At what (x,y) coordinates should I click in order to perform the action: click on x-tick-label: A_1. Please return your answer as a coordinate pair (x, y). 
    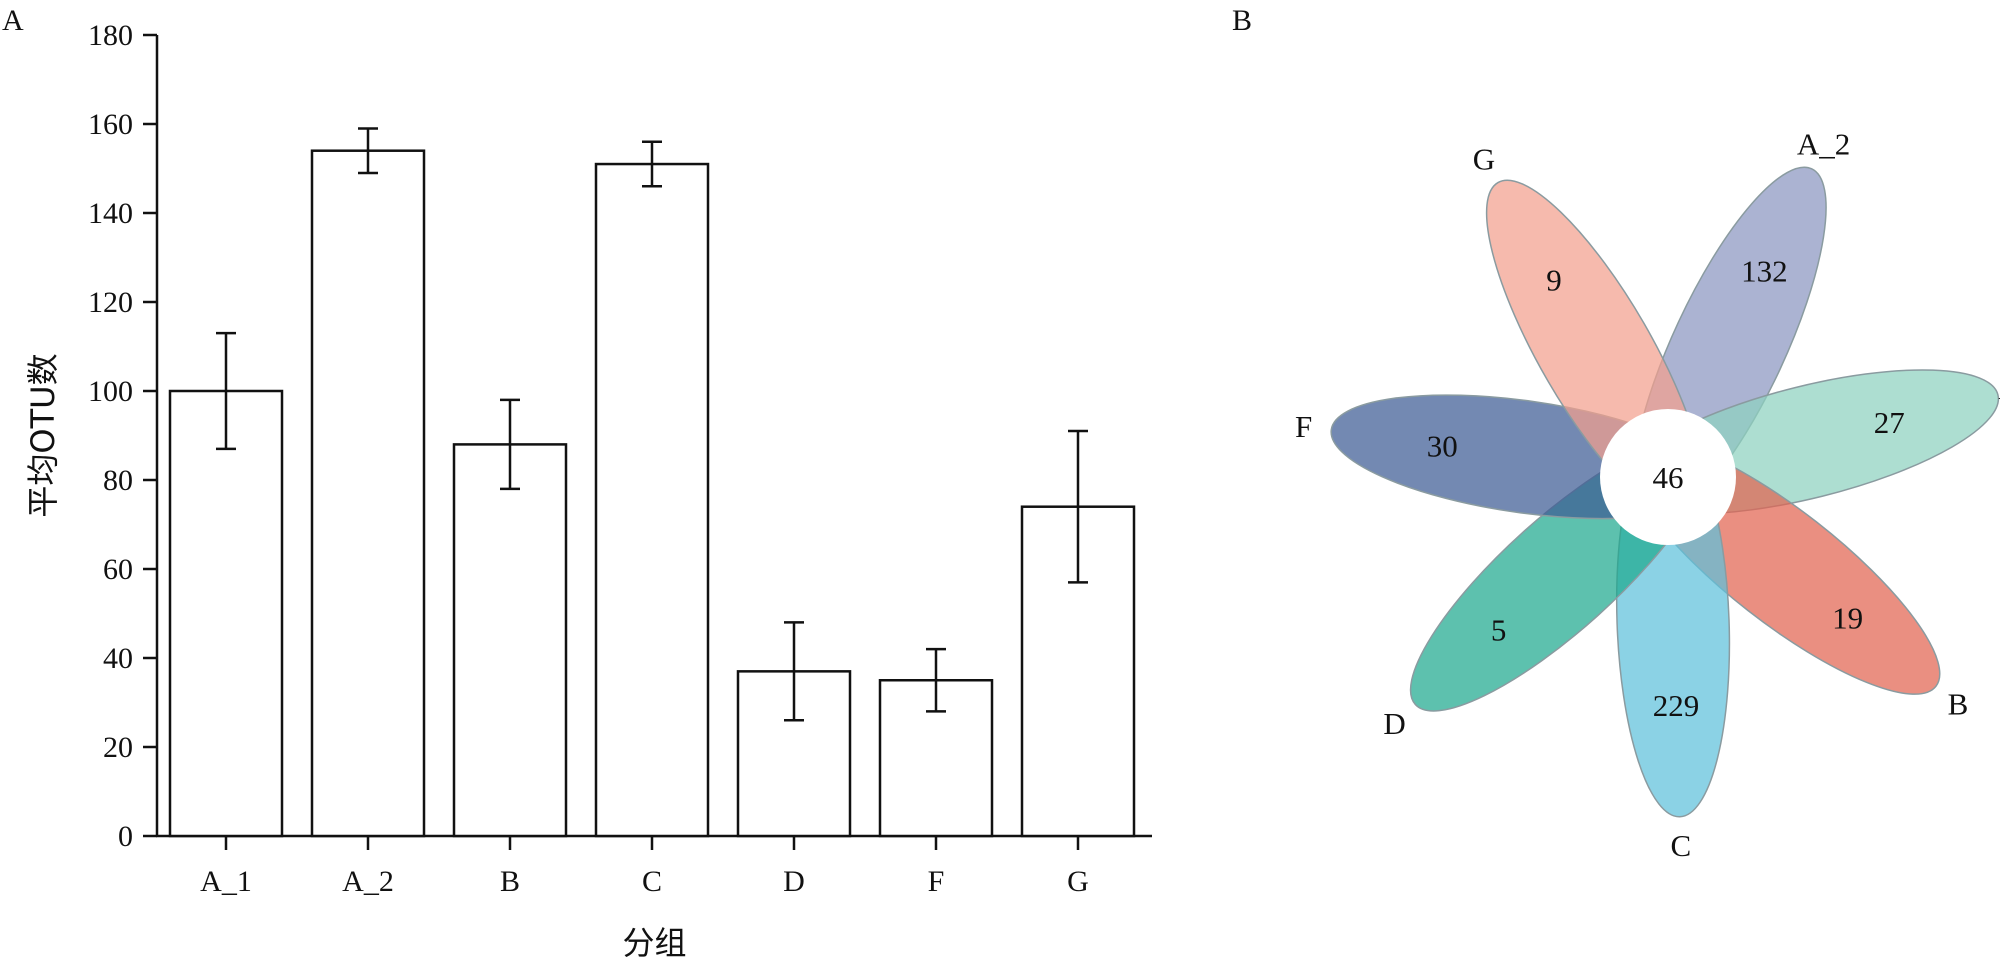
    Looking at the image, I should click on (226, 881).